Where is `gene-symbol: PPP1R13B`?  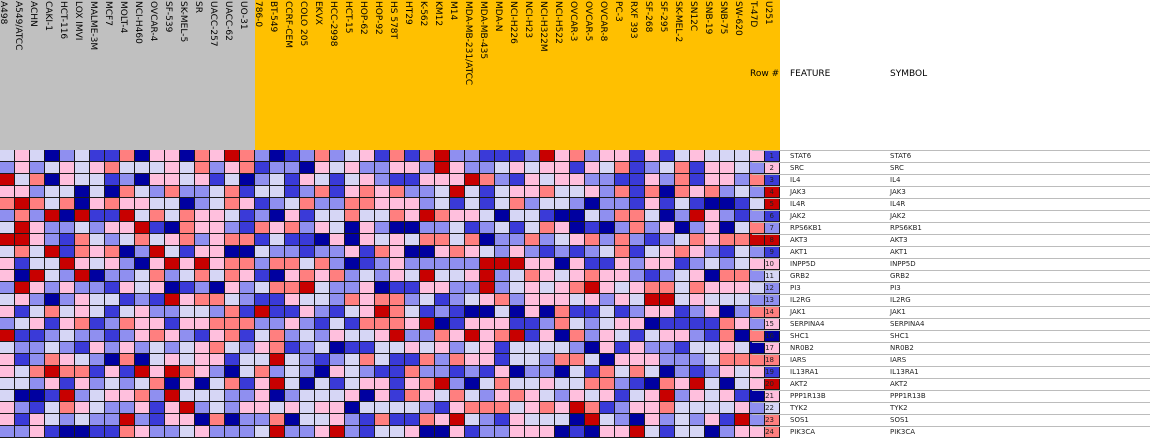
gene-symbol: PPP1R13B is located at coordinates (908, 396).